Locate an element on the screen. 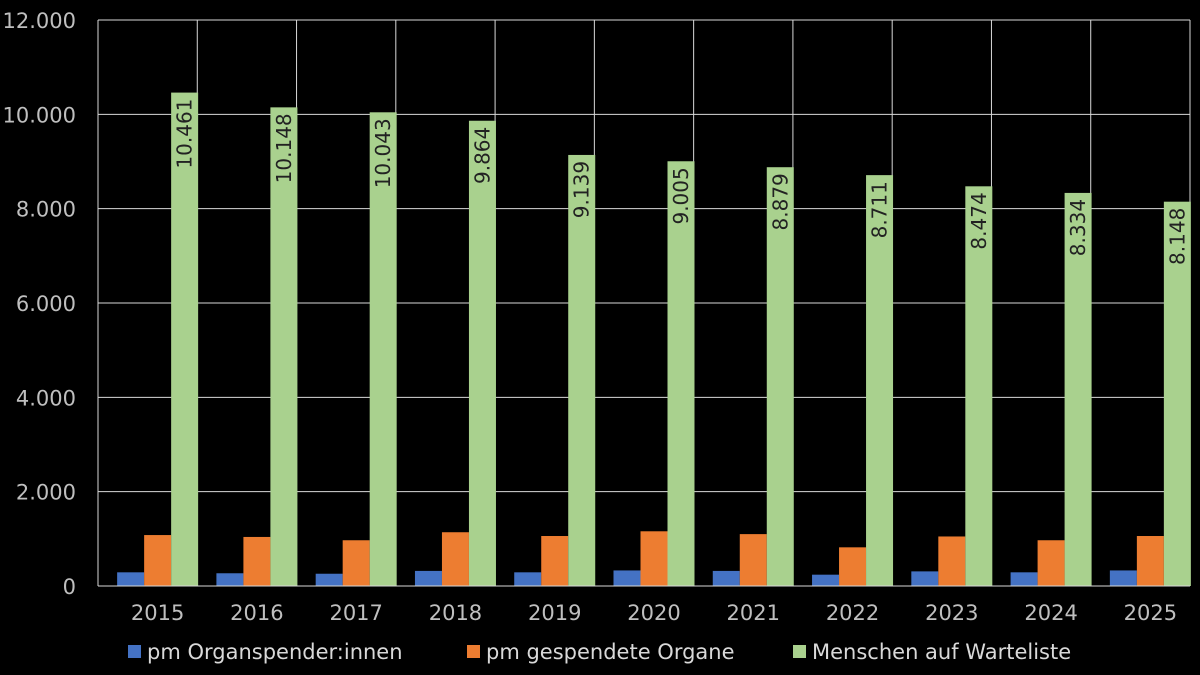  legend-label: Menschen auf Warteliste is located at coordinates (941, 652).